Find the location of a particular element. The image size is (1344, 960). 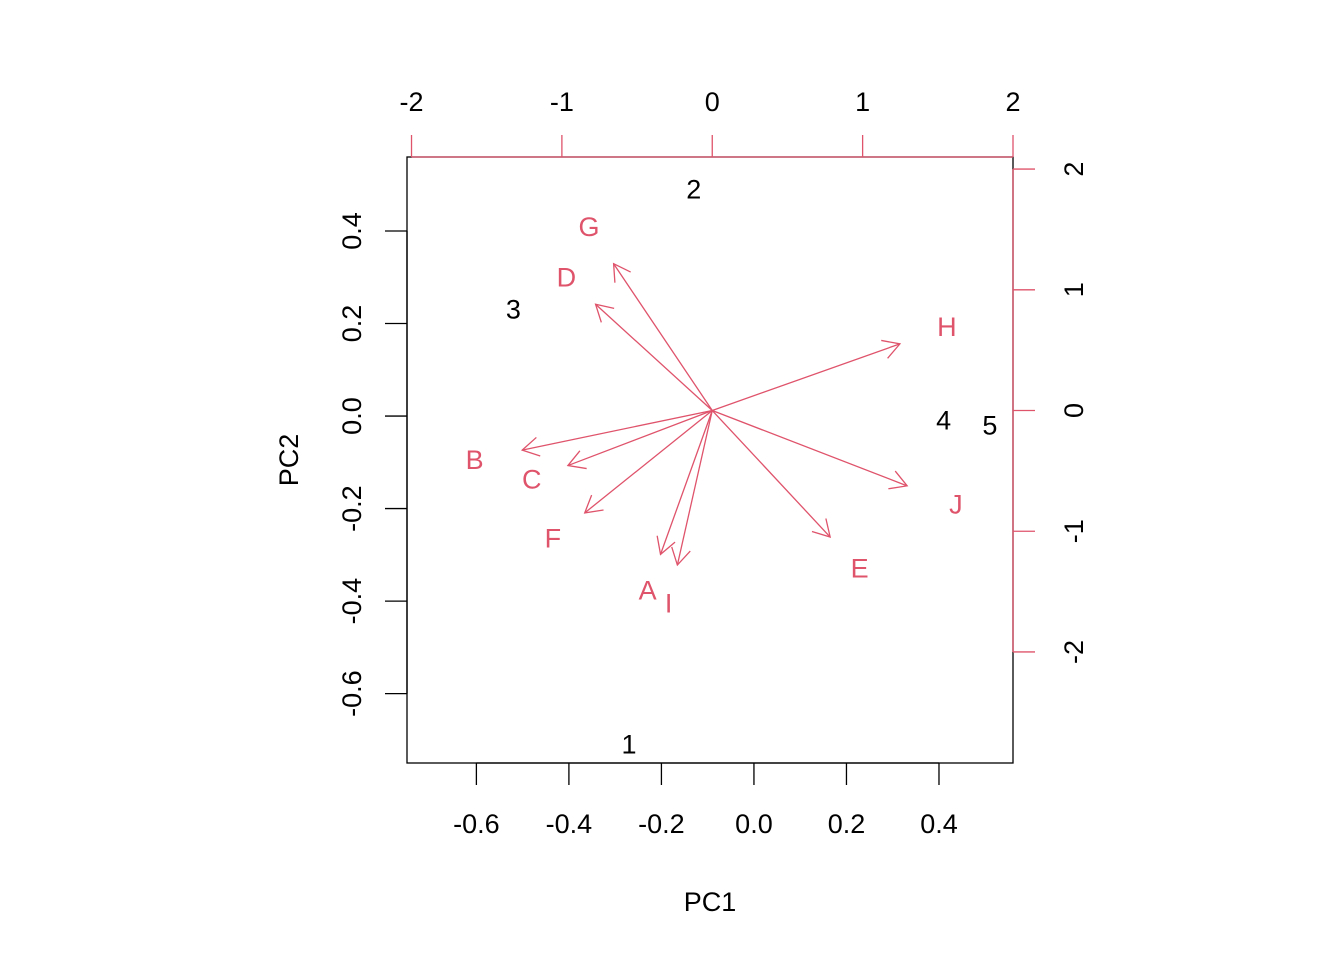

loading-label-e: E is located at coordinates (860, 569).